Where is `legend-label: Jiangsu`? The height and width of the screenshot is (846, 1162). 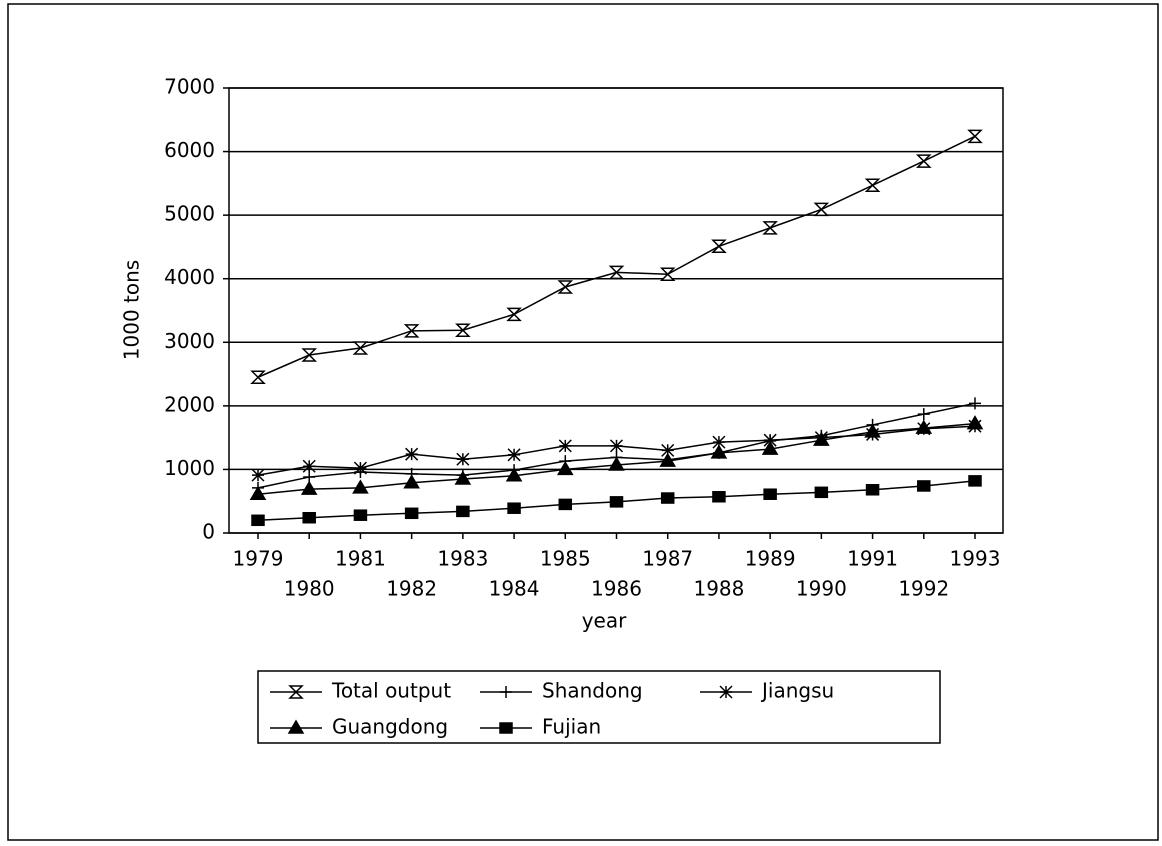
legend-label: Jiangsu is located at coordinates (797, 691).